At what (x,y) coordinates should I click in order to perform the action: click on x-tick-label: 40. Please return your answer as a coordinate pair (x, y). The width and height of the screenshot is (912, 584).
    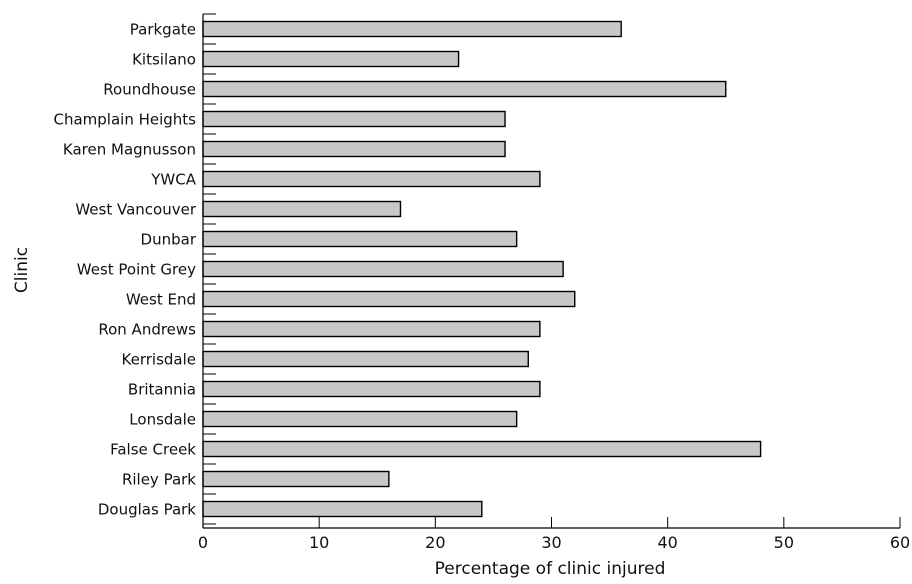
    Looking at the image, I should click on (667, 542).